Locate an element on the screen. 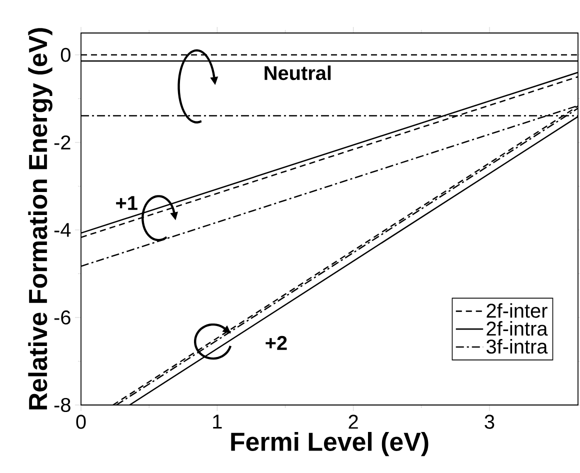  y-tick-label: -2 is located at coordinates (62, 142).